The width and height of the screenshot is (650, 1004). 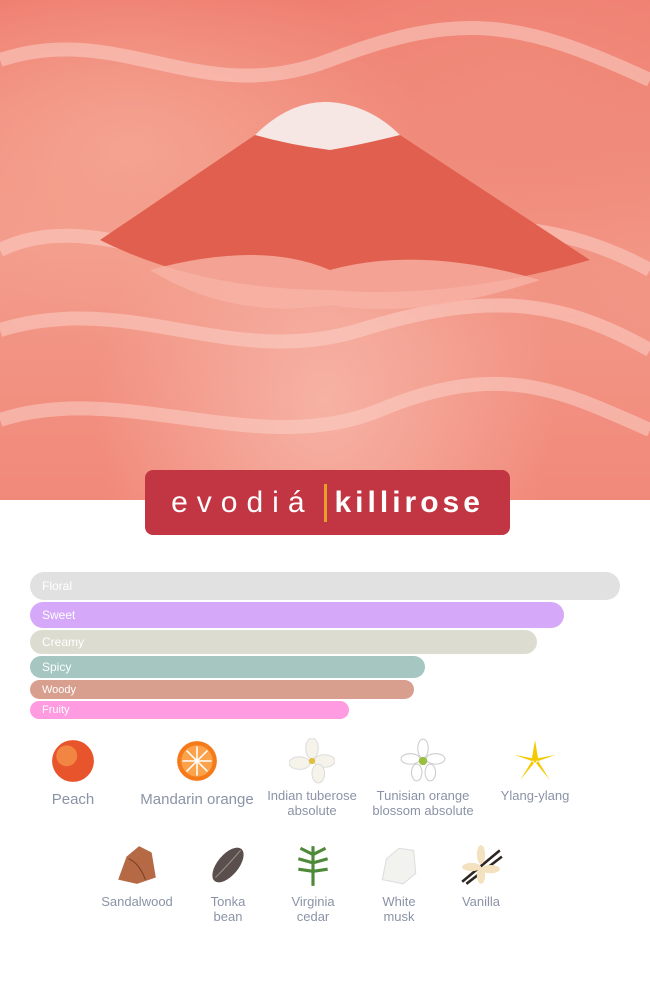 I want to click on note-label: White musk, so click(x=399, y=909).